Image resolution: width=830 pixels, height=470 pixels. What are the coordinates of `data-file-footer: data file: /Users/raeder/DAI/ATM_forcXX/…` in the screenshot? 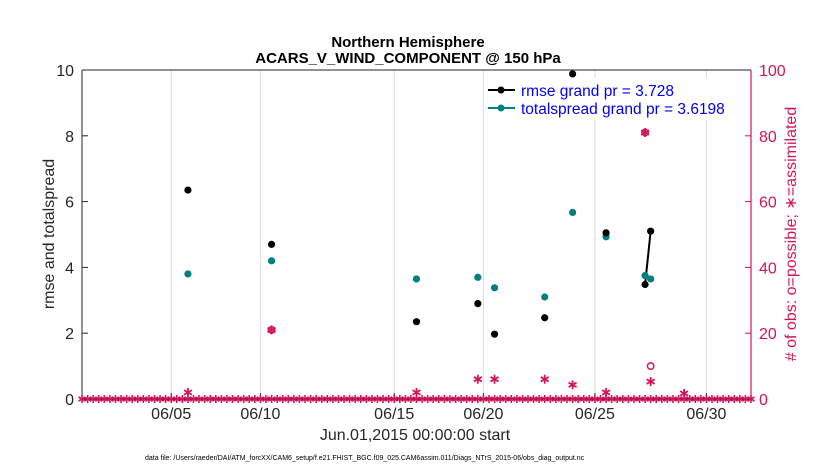 It's located at (365, 458).